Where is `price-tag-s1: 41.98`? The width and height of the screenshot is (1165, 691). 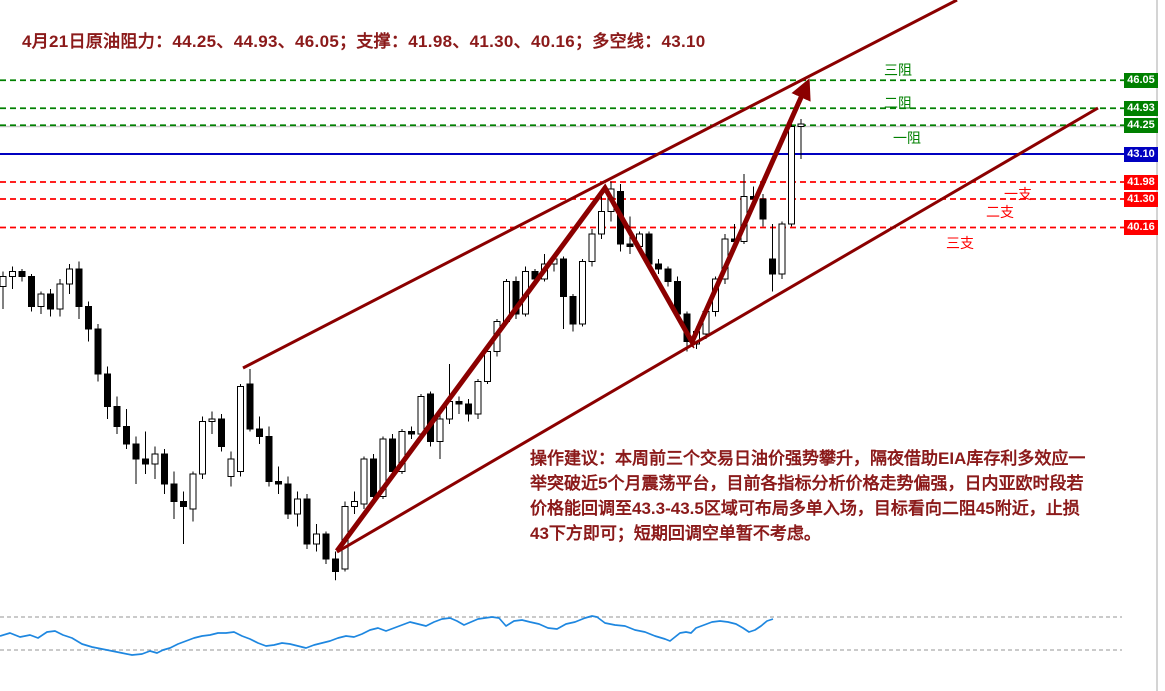
price-tag-s1: 41.98 is located at coordinates (1141, 182).